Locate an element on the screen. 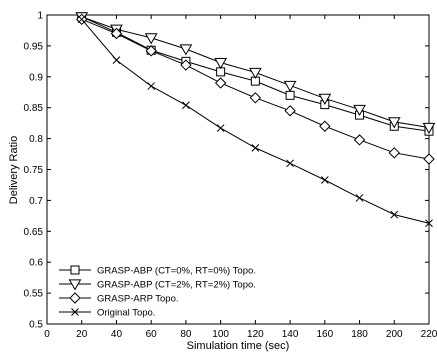 The image size is (437, 352). legend-label: Original Topo. is located at coordinates (126, 313).